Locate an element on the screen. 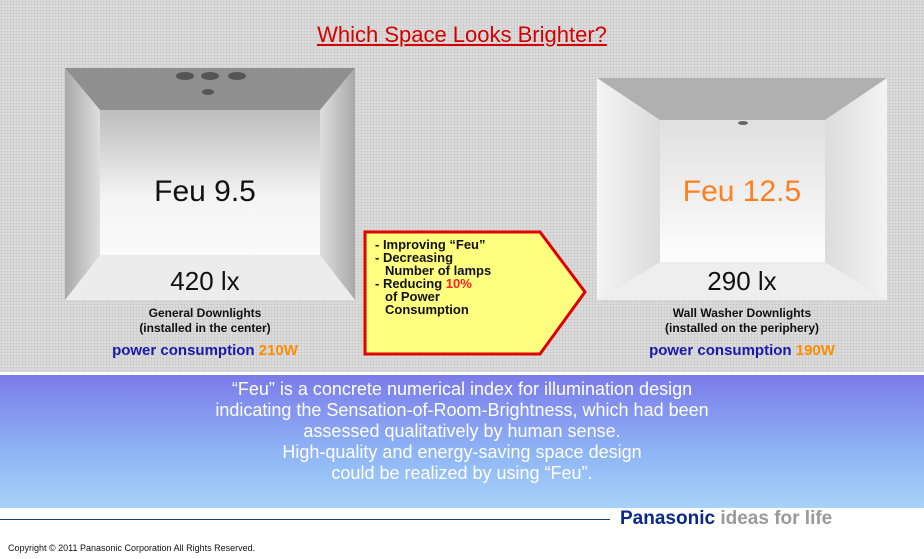 This screenshot has height=559, width=924. feu-left: Feu 9.5 is located at coordinates (205, 191).